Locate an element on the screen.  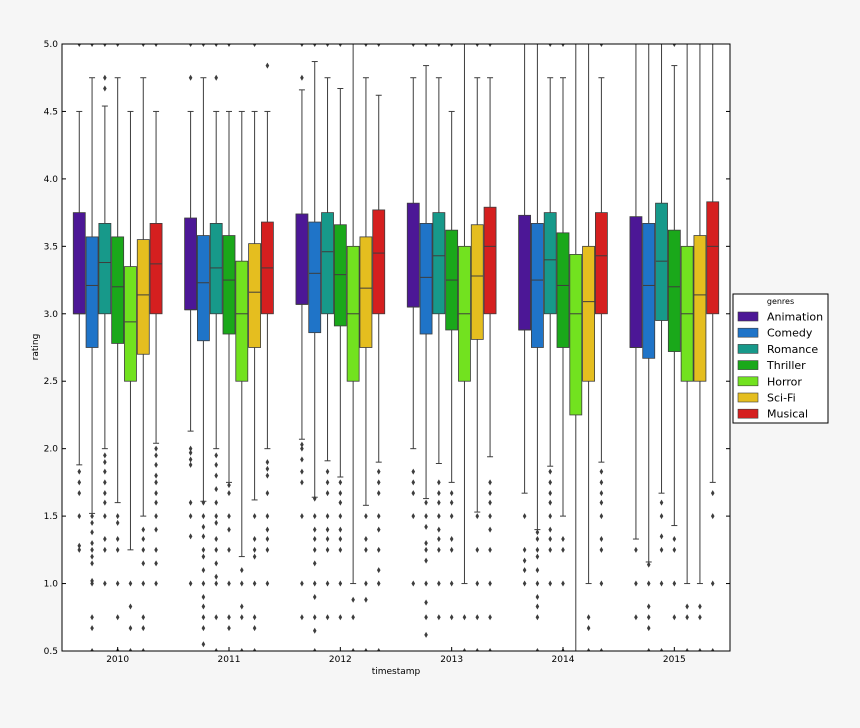
box-comedy-2013 is located at coordinates (426, 341).